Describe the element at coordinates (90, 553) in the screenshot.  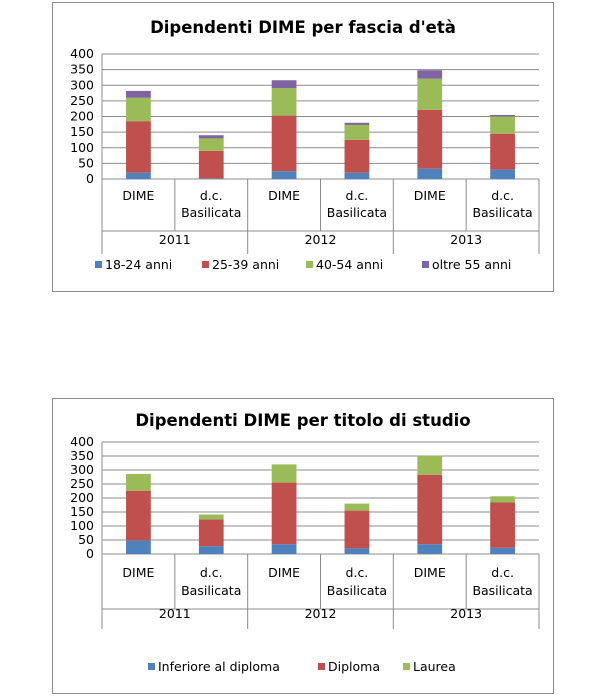
I see `y-tick-label: 0` at that location.